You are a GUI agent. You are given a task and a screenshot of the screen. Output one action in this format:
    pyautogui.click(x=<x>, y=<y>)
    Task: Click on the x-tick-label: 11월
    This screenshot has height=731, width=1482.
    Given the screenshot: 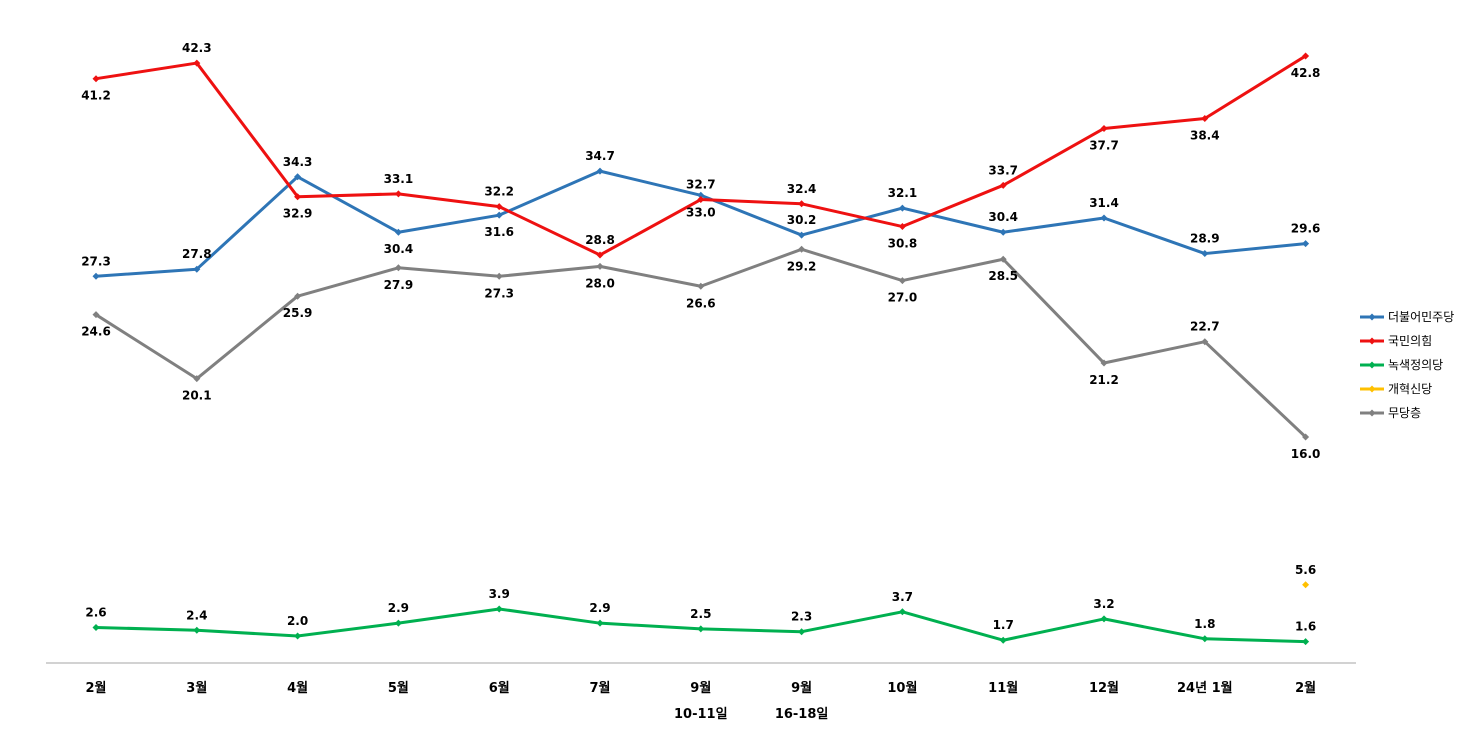 What is the action you would take?
    pyautogui.click(x=1003, y=688)
    